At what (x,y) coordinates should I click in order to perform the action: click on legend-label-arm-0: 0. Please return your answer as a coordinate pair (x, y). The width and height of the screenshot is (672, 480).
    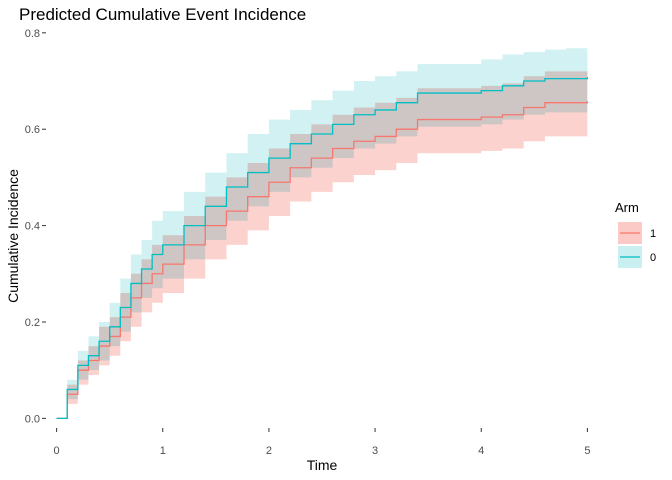
    Looking at the image, I should click on (653, 258).